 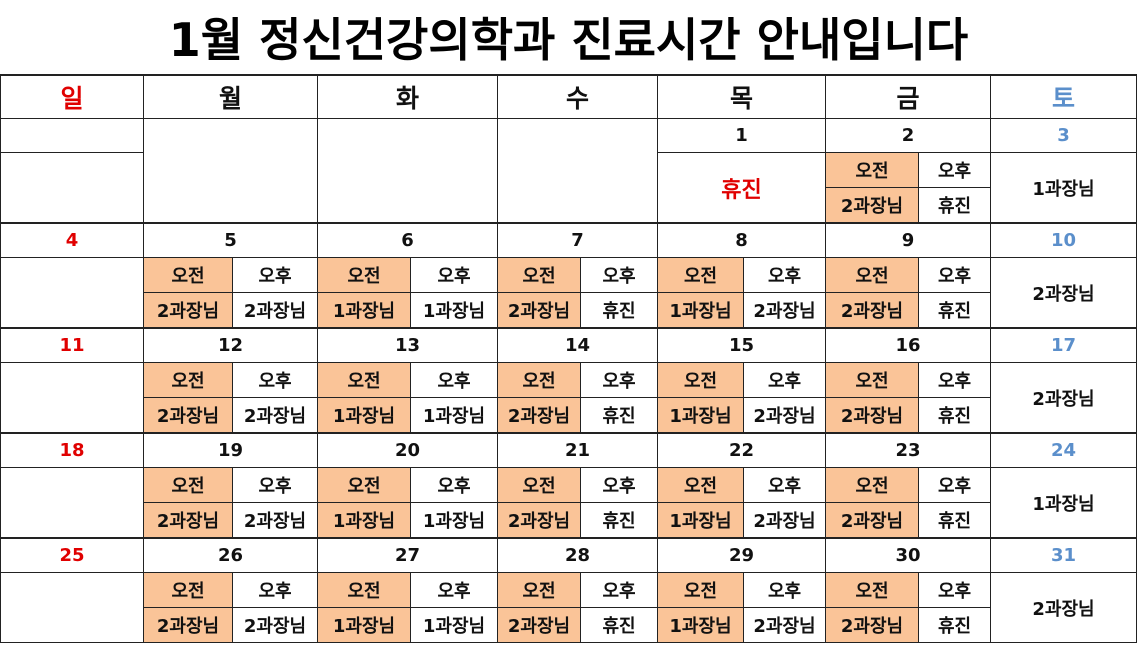 What do you see at coordinates (577, 97) in the screenshot?
I see `weekday-header: 수` at bounding box center [577, 97].